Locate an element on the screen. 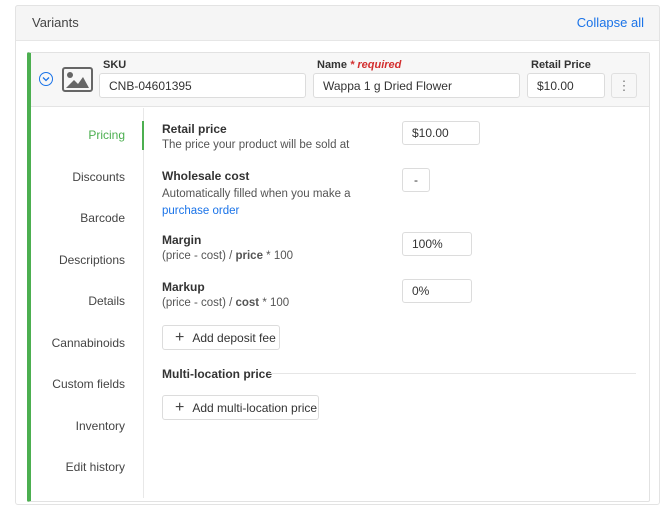 This screenshot has width=670, height=505. order-link-text: order is located at coordinates (226, 211).